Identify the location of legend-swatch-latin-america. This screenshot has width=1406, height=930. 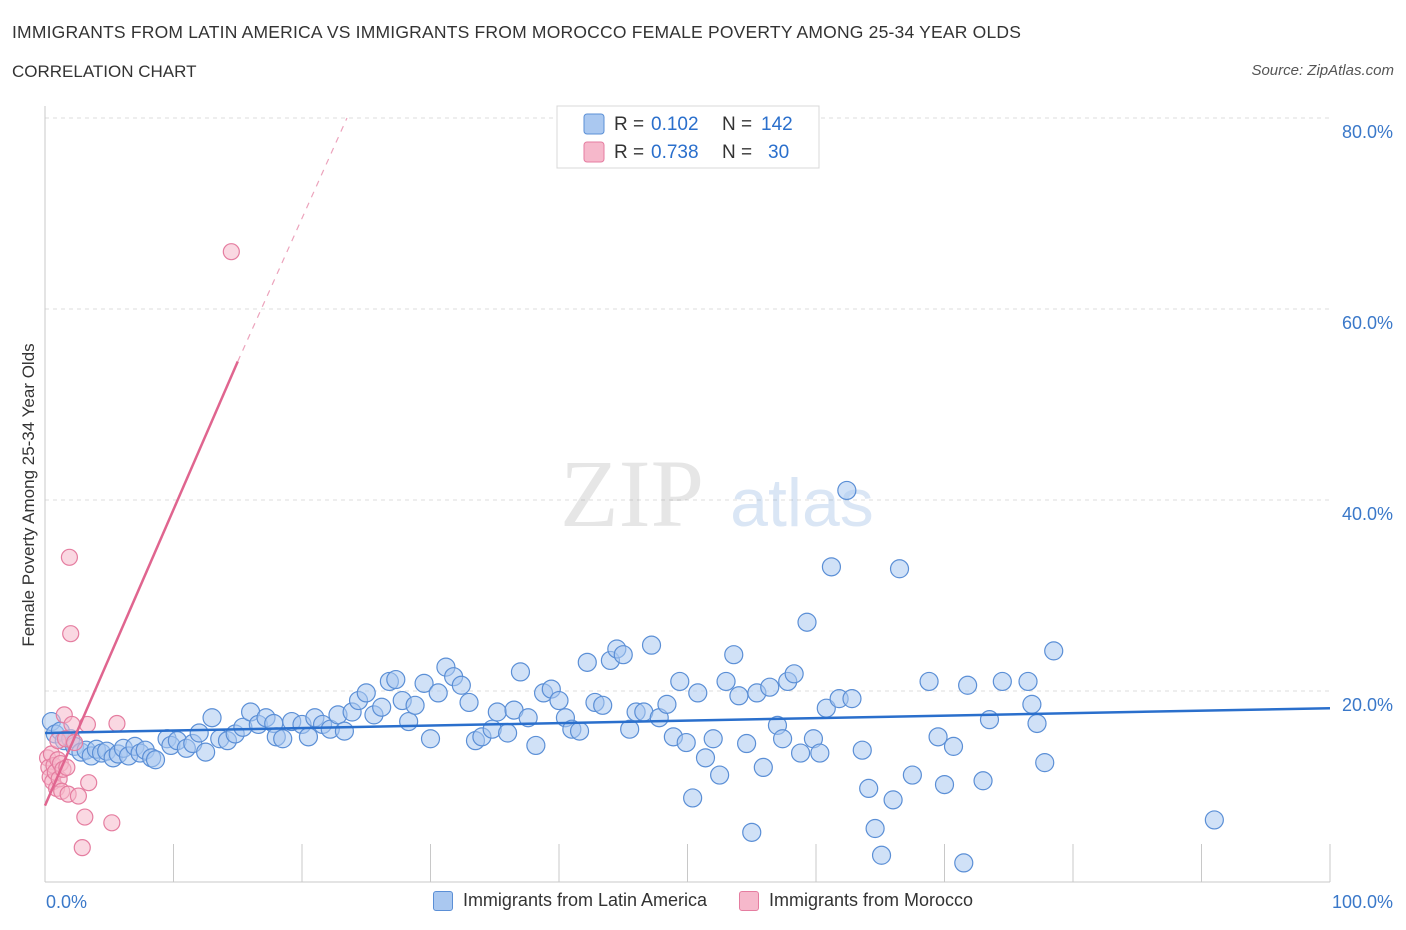
(594, 124).